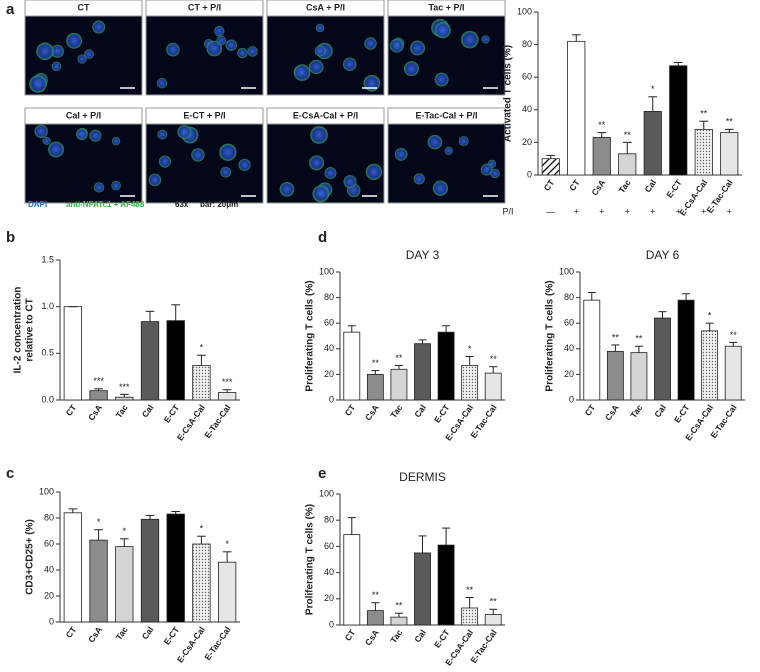 The width and height of the screenshot is (760, 672). What do you see at coordinates (227, 382) in the screenshot?
I see `significance: ***` at bounding box center [227, 382].